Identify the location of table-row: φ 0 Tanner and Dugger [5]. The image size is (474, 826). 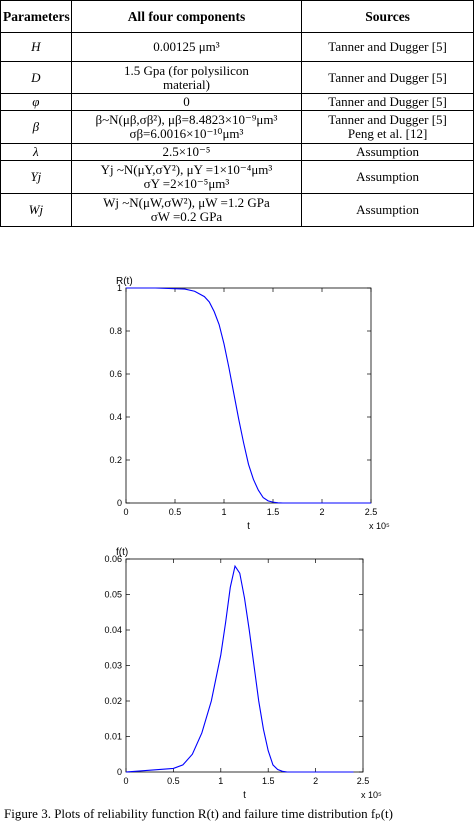
(237, 102).